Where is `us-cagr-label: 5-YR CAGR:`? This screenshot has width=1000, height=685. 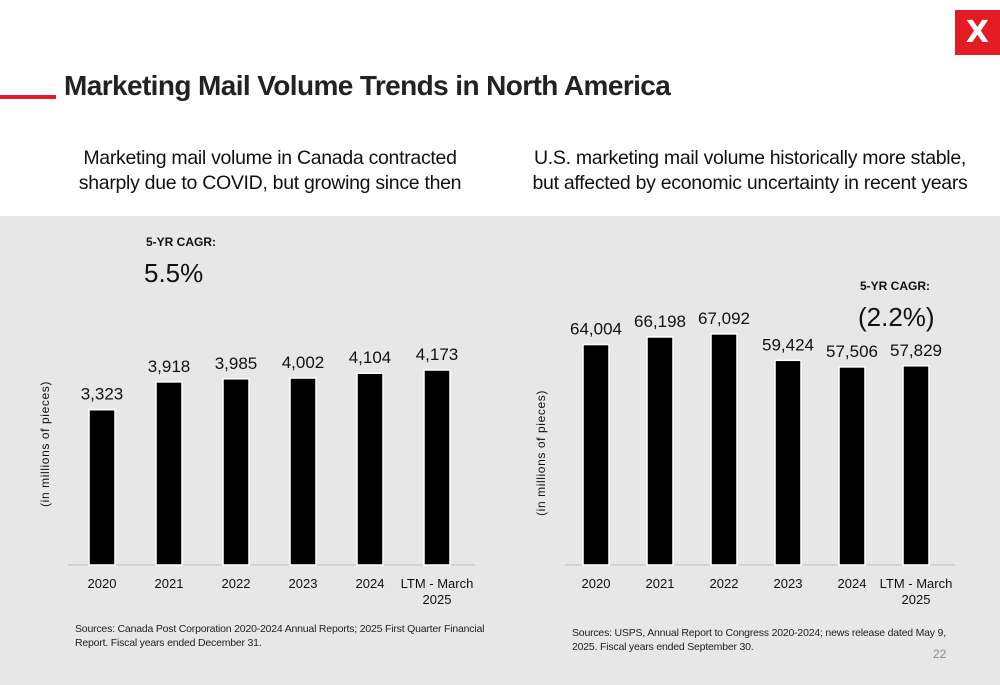
us-cagr-label: 5-YR CAGR: is located at coordinates (895, 286).